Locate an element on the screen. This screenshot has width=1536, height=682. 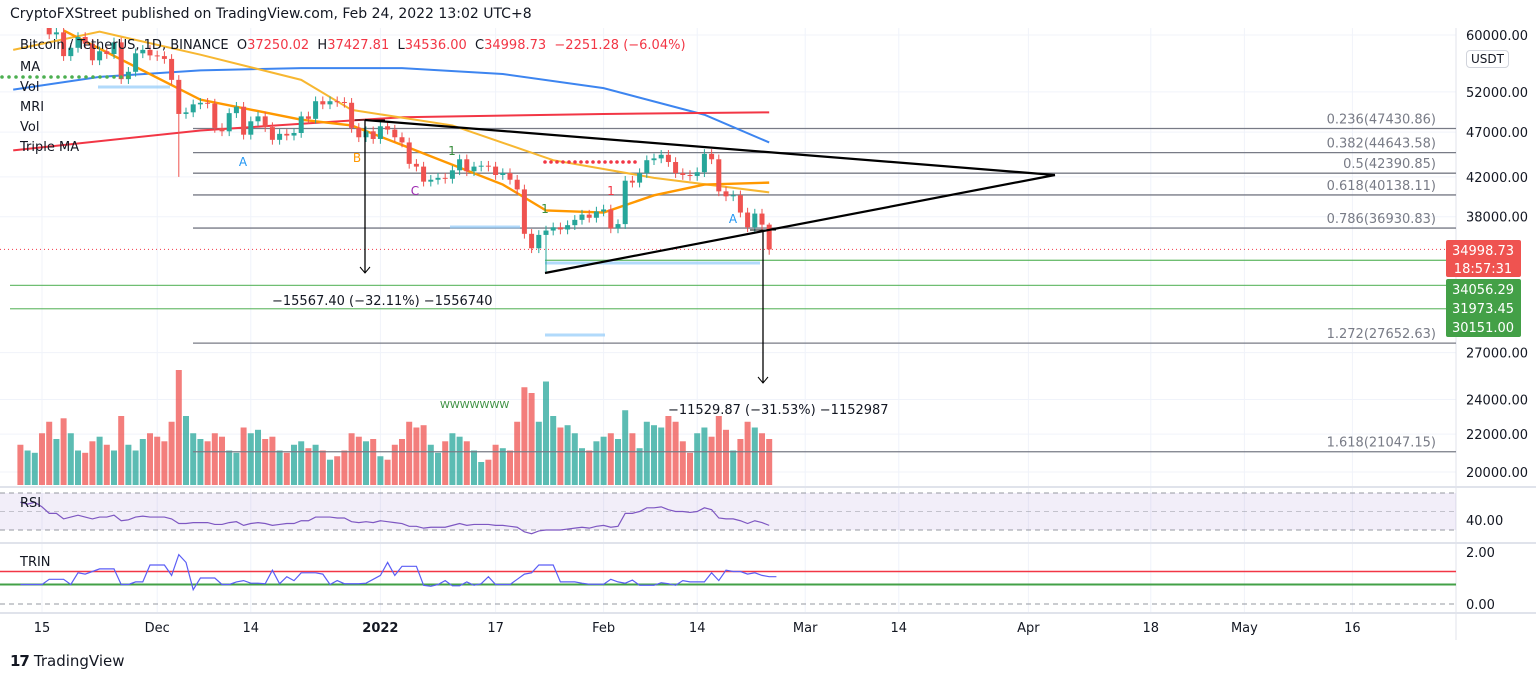
rsi-pane-label: RSI is located at coordinates (31, 503).